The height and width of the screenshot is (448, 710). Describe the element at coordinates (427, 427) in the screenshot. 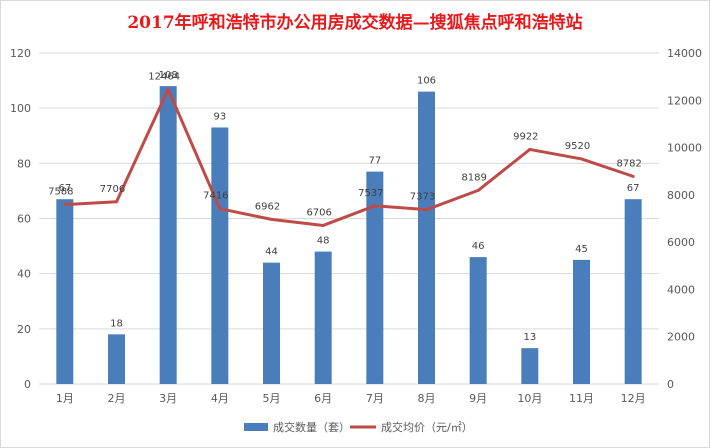

I see `legend-line-label: 成交均价（元/㎡）` at that location.